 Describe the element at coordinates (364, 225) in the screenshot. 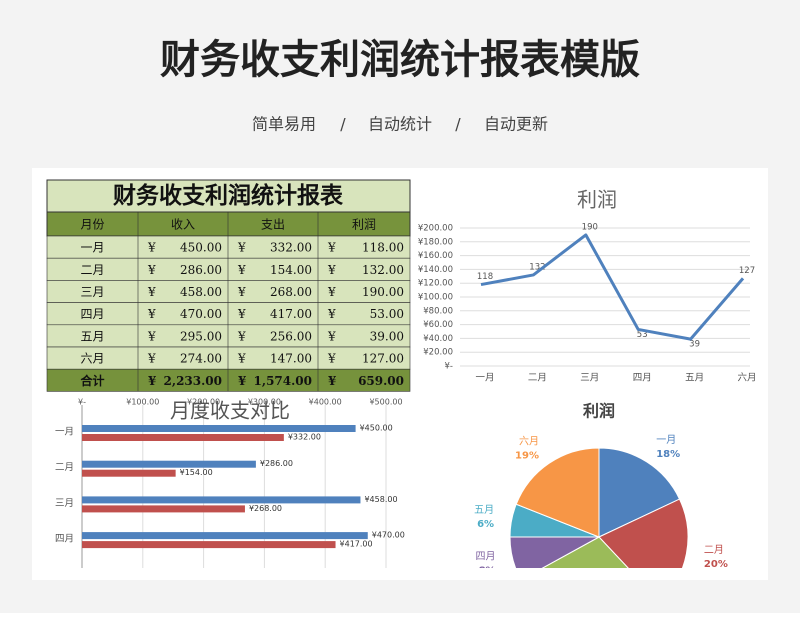

I see `column-header: 利润` at that location.